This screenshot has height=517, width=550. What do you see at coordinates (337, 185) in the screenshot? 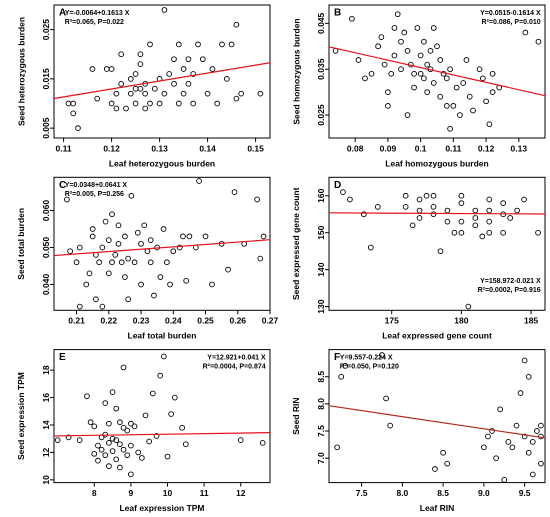
I see `panel-label: D` at bounding box center [337, 185].